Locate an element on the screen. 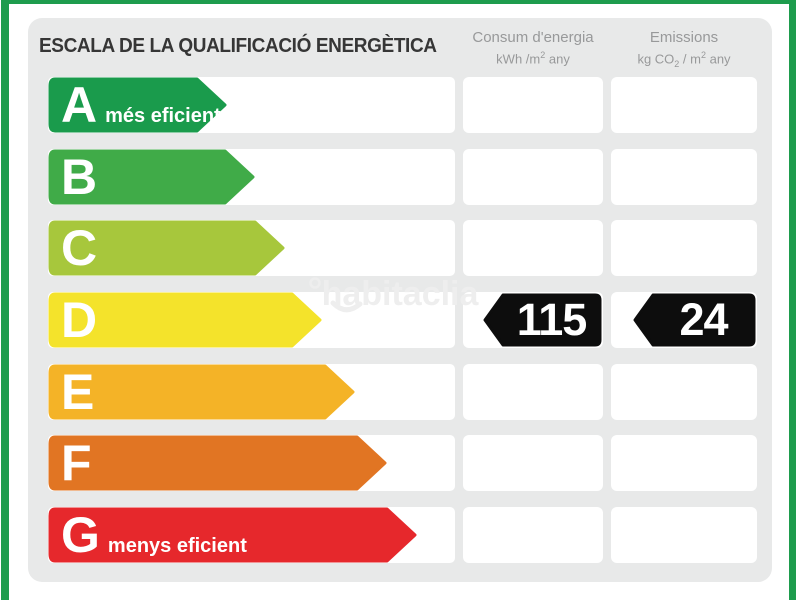  emissions-header-units: kg CO2 / m2 any is located at coordinates (684, 60).